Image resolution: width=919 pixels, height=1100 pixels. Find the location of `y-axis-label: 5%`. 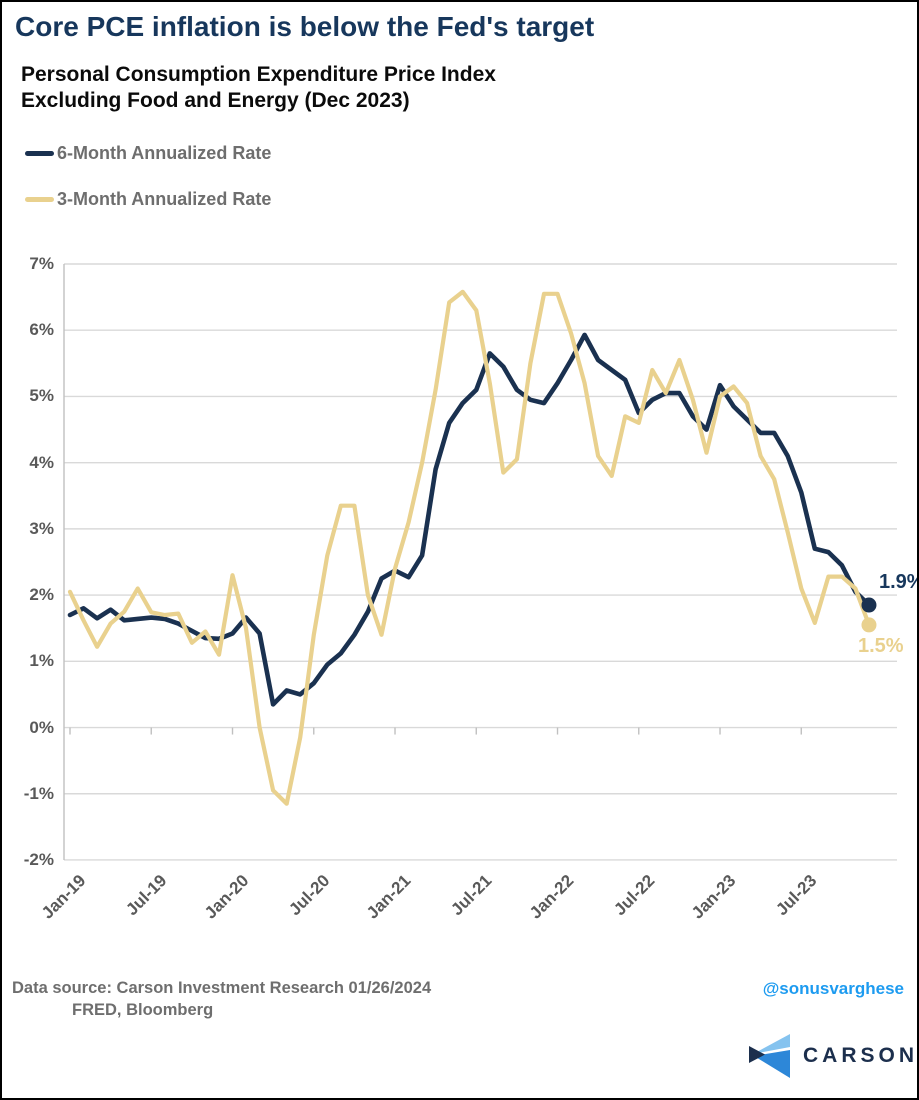

y-axis-label: 5% is located at coordinates (41, 396).